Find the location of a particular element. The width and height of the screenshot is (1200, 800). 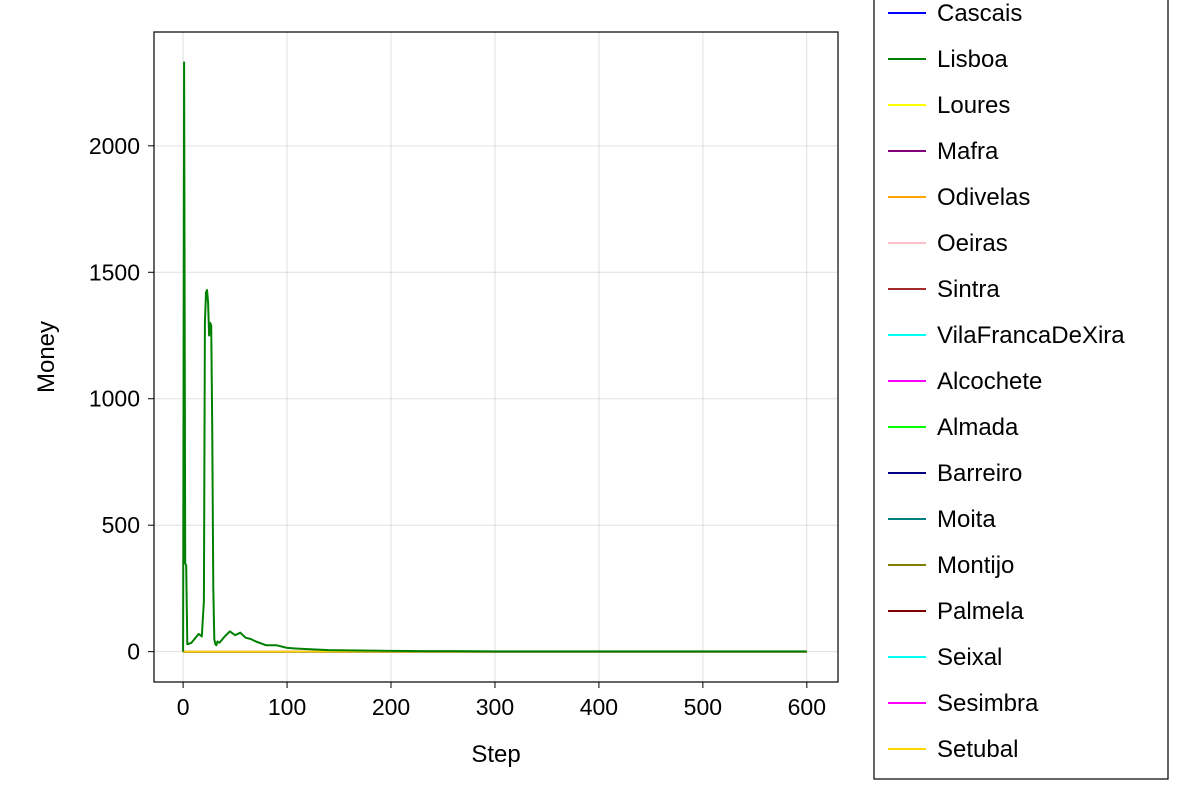

y-axis-label: Money is located at coordinates (46, 357).